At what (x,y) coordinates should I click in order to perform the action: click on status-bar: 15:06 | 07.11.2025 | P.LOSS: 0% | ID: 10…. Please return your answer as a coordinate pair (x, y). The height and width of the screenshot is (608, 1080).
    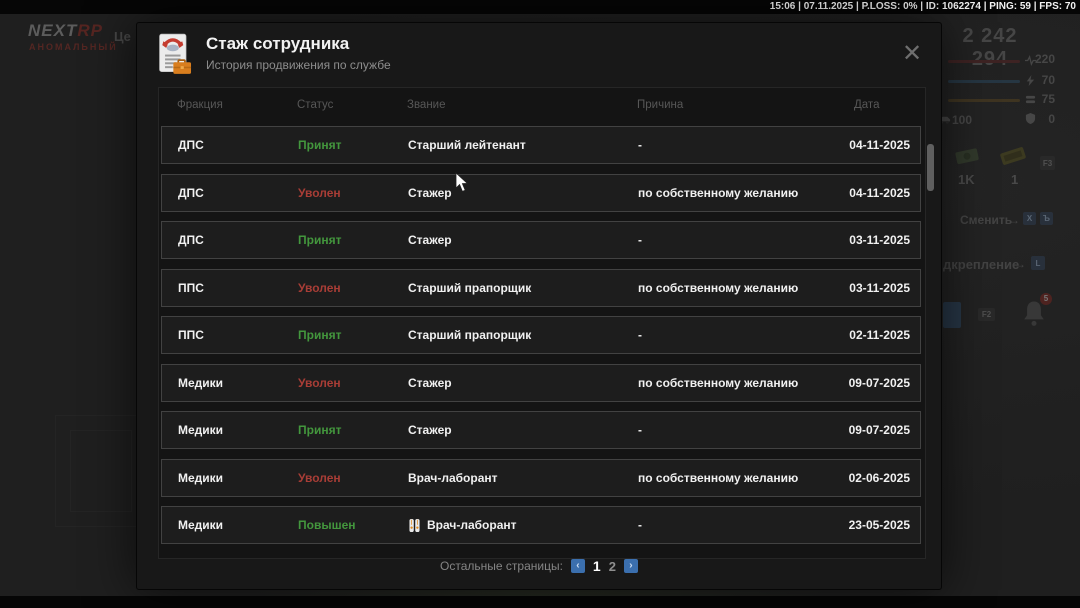
    Looking at the image, I should click on (540, 7).